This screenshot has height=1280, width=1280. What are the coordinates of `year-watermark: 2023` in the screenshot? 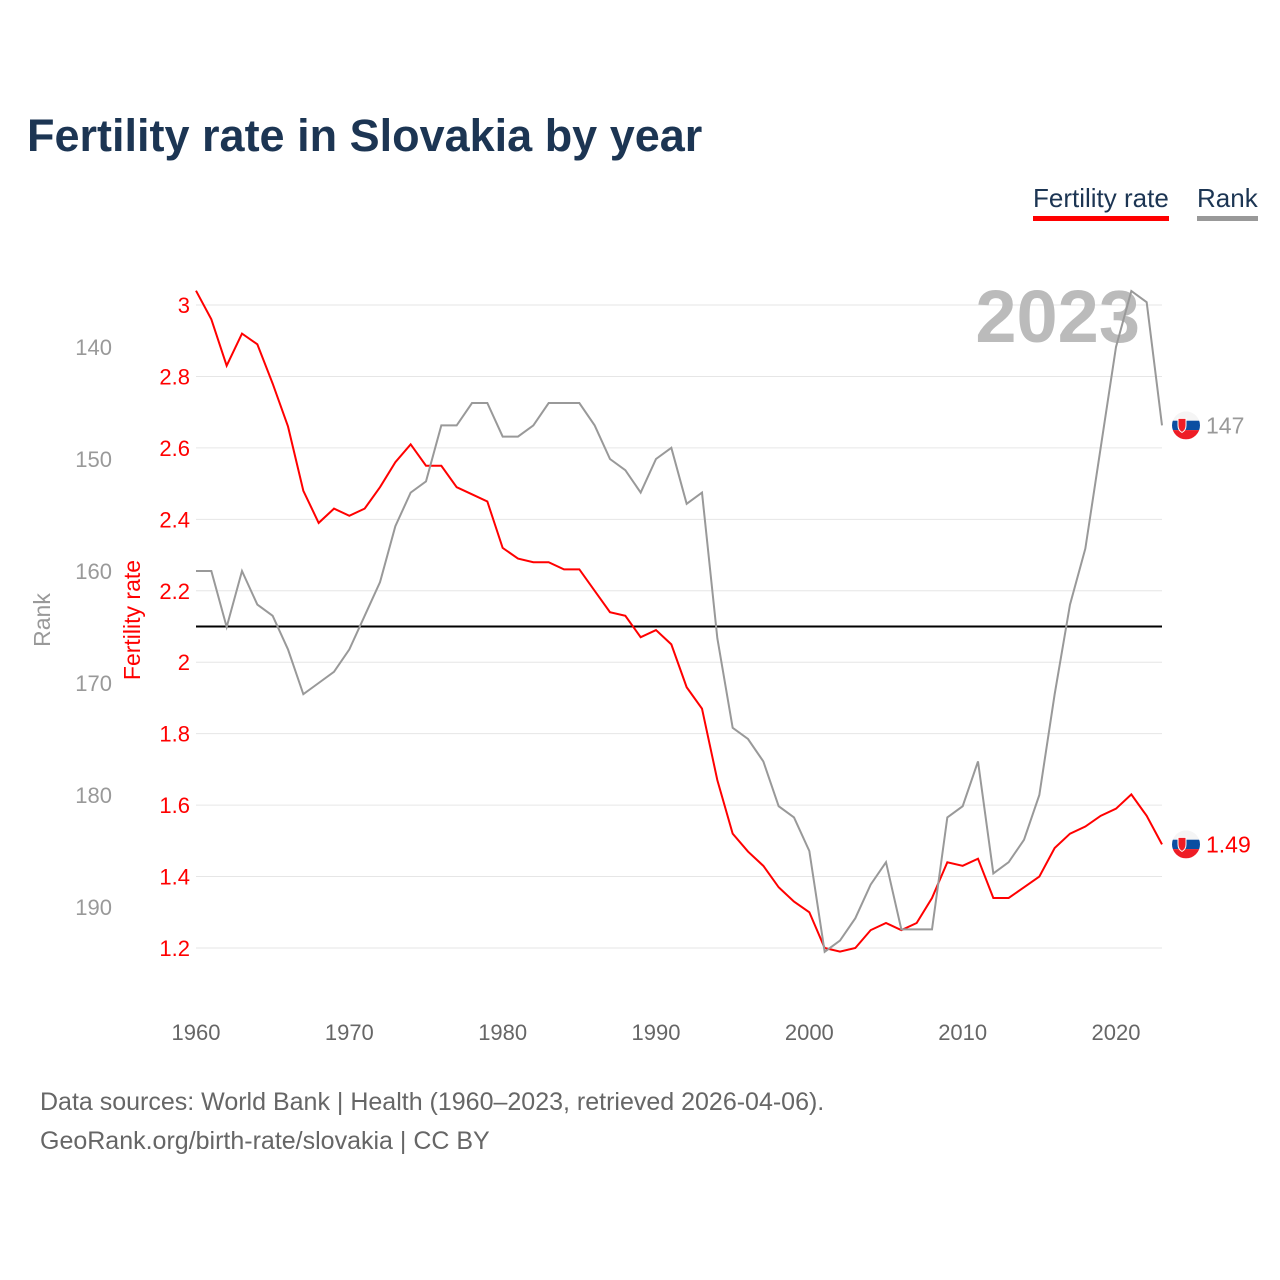 It's located at (1057, 316).